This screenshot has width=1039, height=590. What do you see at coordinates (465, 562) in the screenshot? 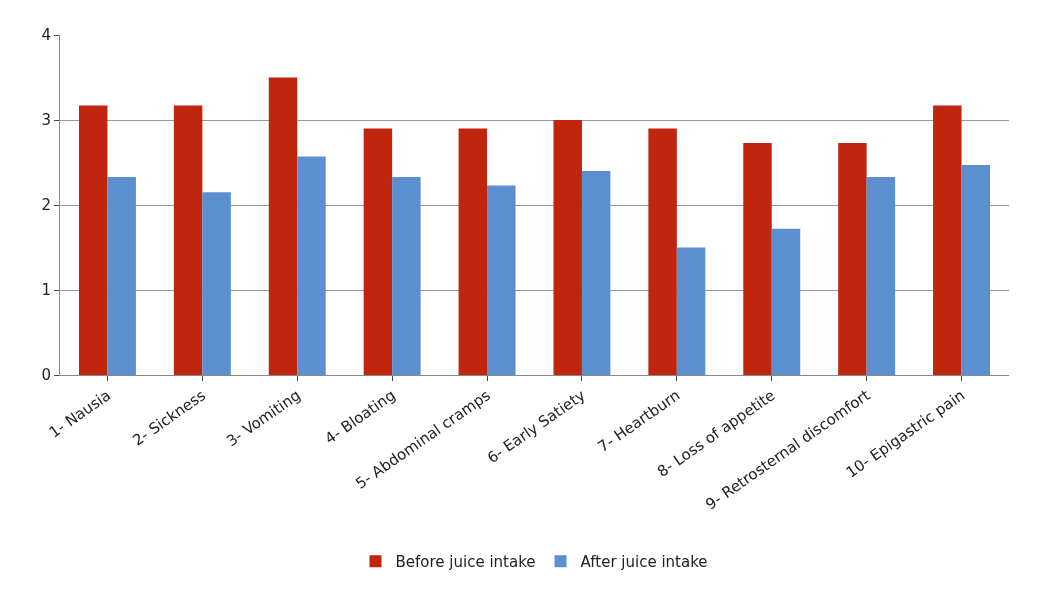
I see `legend-label: Before juice intake` at bounding box center [465, 562].